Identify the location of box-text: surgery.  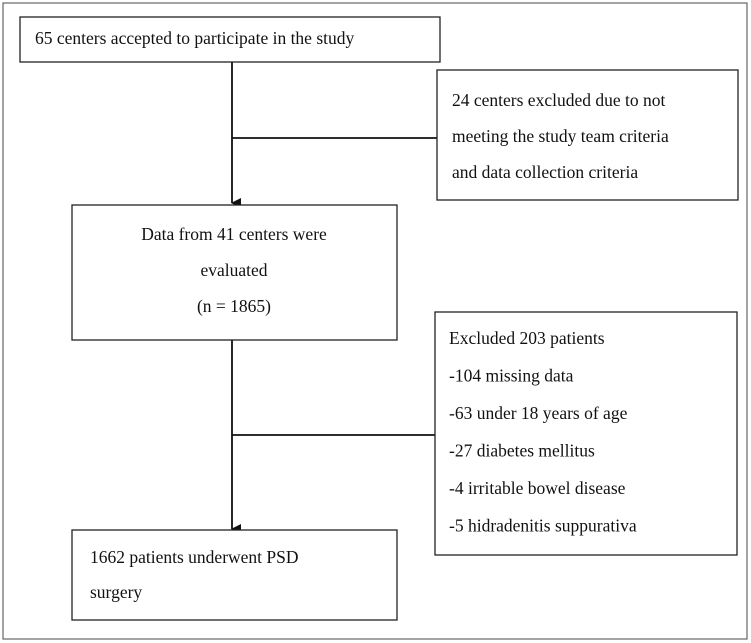
(116, 592).